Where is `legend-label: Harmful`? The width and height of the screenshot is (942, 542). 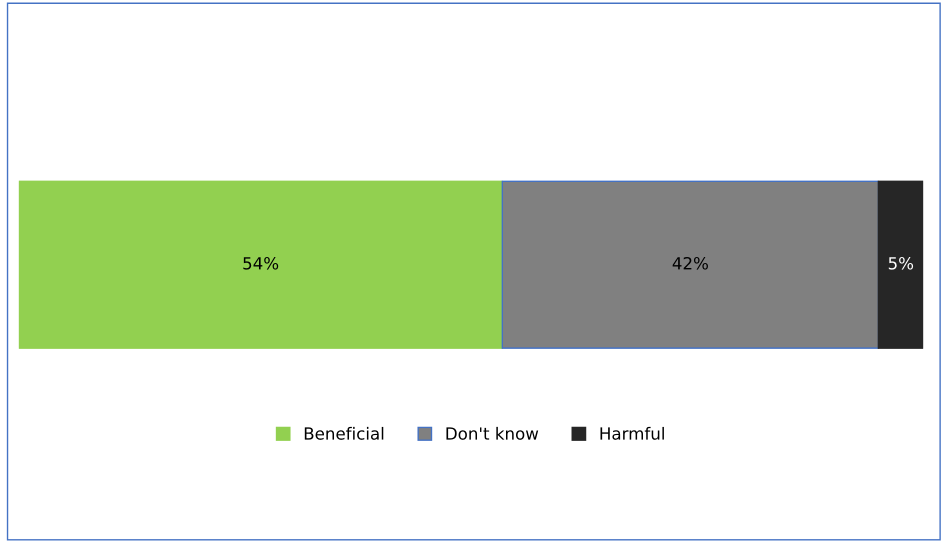
legend-label: Harmful is located at coordinates (632, 433).